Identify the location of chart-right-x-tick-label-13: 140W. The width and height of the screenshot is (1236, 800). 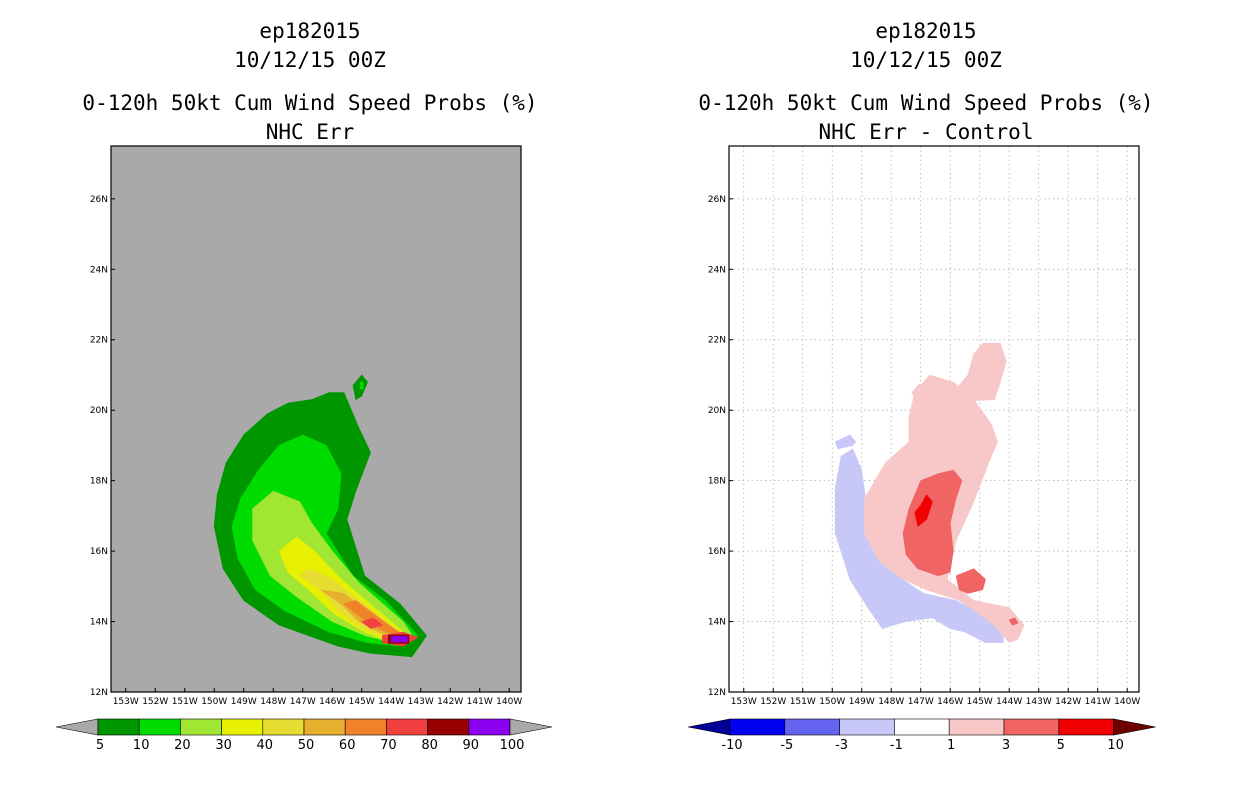
(1127, 702).